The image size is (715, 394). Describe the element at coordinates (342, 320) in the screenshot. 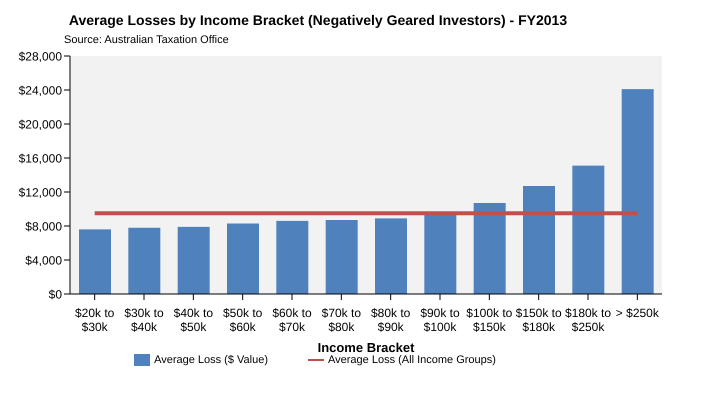

I see `x-tick-label: $70k to $80k` at that location.